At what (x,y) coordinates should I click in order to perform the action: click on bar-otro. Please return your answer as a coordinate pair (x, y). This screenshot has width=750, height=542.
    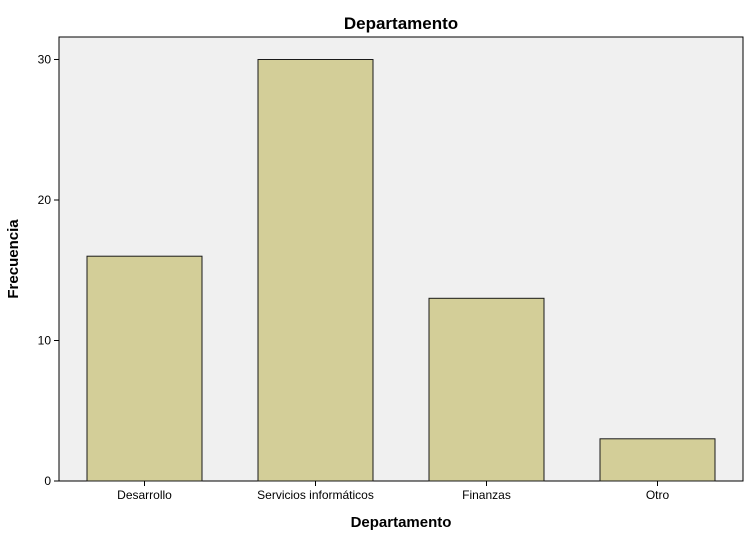
    Looking at the image, I should click on (657, 460).